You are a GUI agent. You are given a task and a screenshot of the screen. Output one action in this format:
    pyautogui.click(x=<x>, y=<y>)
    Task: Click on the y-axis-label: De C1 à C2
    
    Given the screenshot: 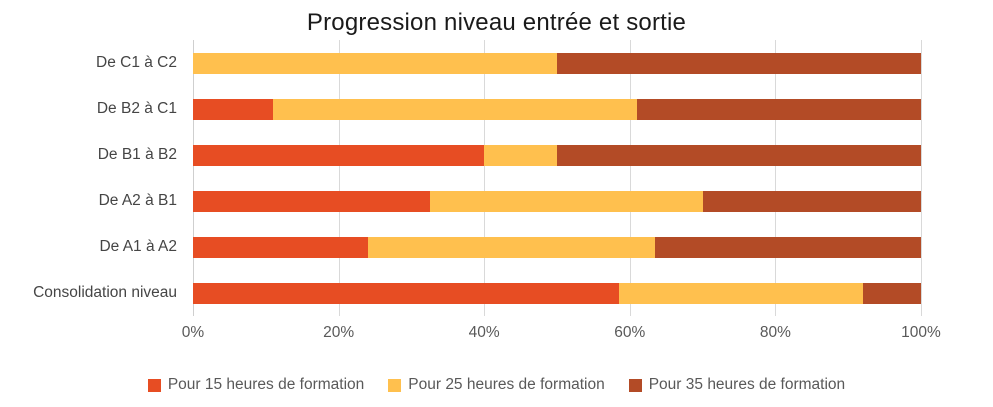 What is the action you would take?
    pyautogui.click(x=136, y=62)
    